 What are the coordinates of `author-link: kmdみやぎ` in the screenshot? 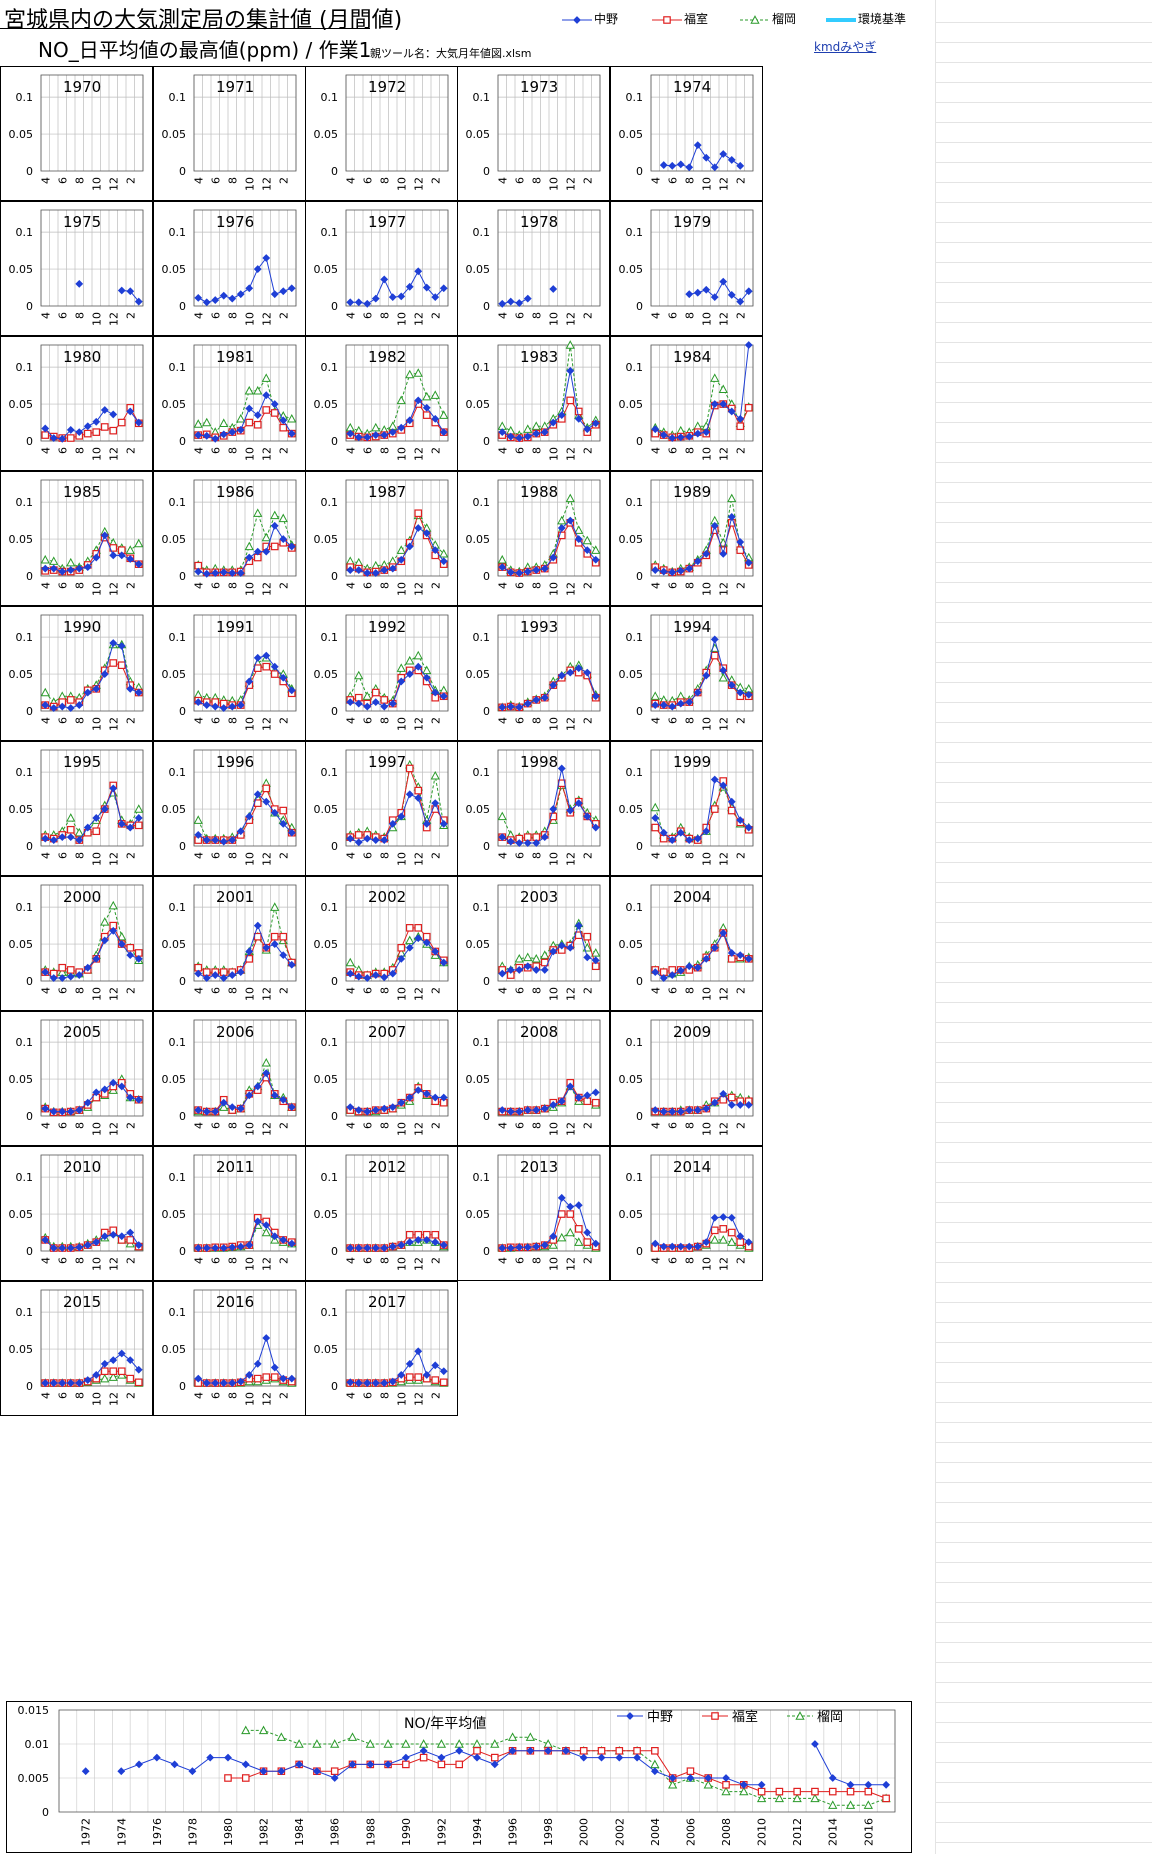 It's located at (845, 47).